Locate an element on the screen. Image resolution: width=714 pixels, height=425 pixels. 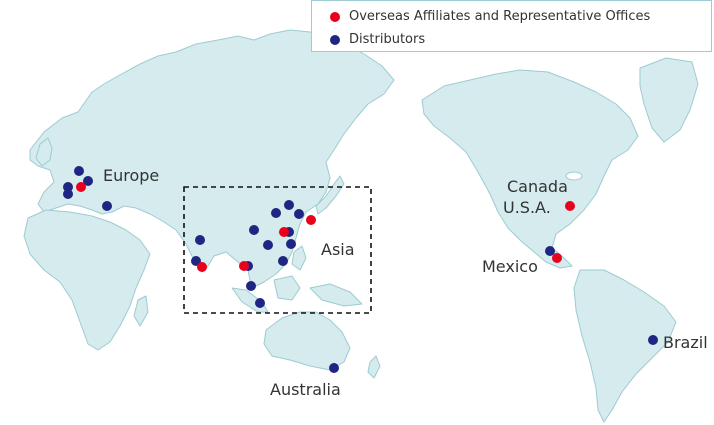
region-label-mexico: Mexico is located at coordinates (510, 266).